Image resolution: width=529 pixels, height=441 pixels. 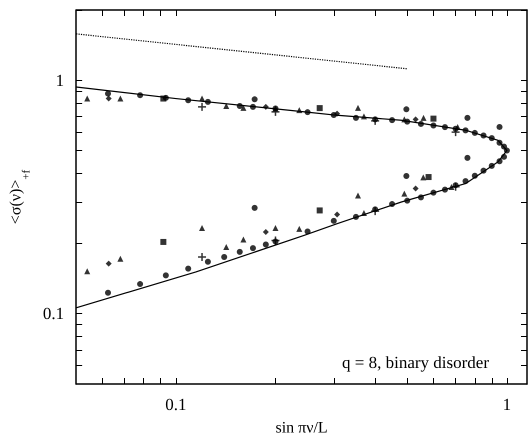 I want to click on x-axis-title: sin πν/L, so click(x=301, y=428).